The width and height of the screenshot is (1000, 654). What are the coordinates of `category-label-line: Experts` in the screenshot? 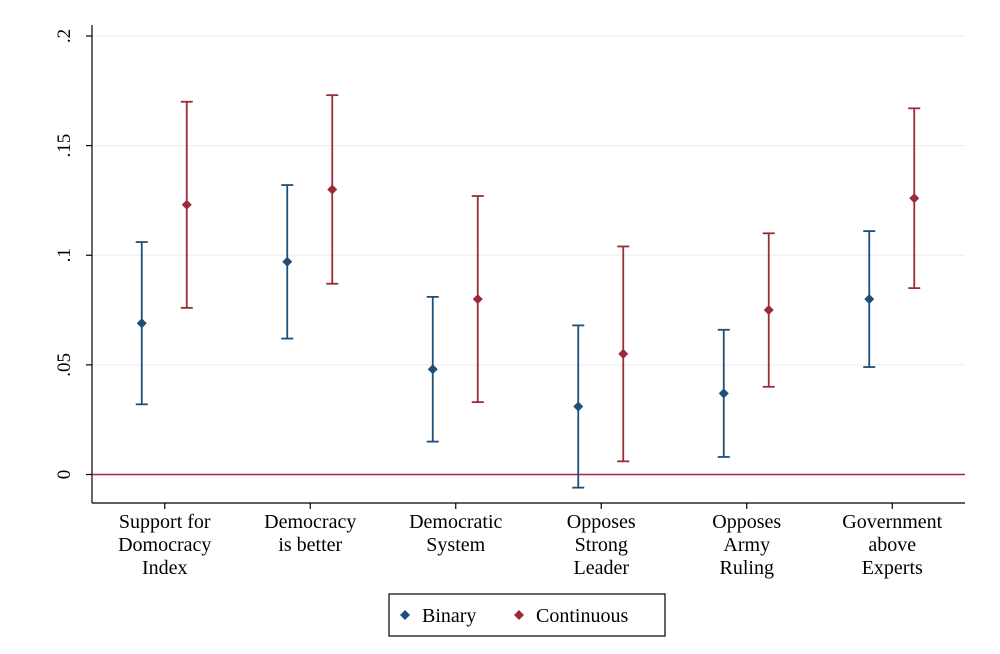 It's located at (892, 568).